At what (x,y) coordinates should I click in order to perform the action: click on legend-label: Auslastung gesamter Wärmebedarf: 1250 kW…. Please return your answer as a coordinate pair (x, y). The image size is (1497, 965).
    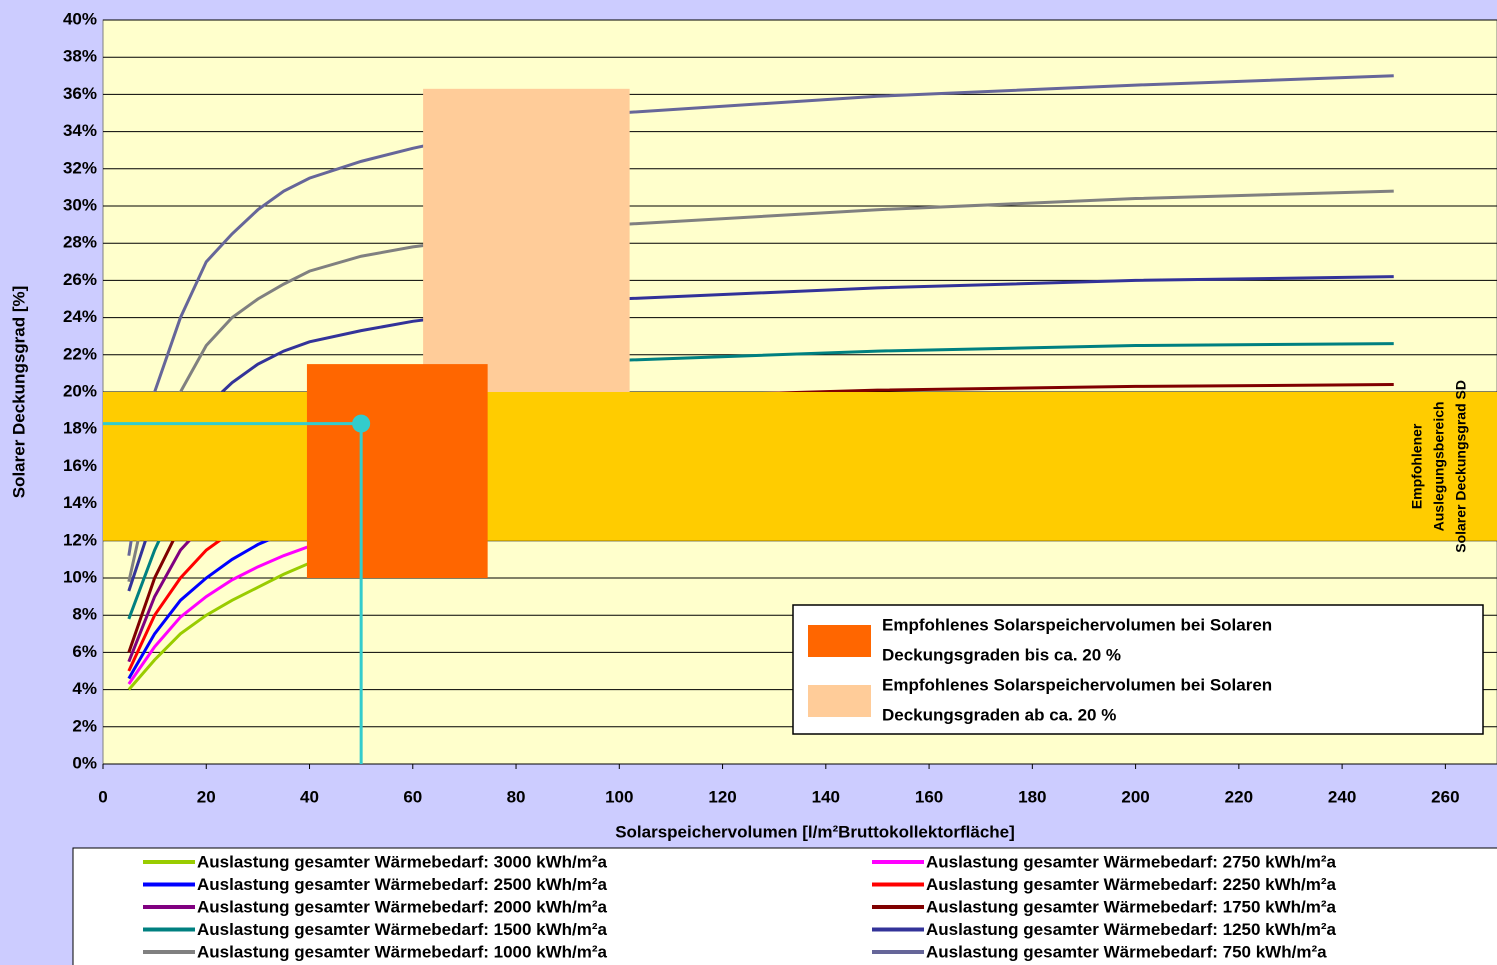
    Looking at the image, I should click on (1131, 929).